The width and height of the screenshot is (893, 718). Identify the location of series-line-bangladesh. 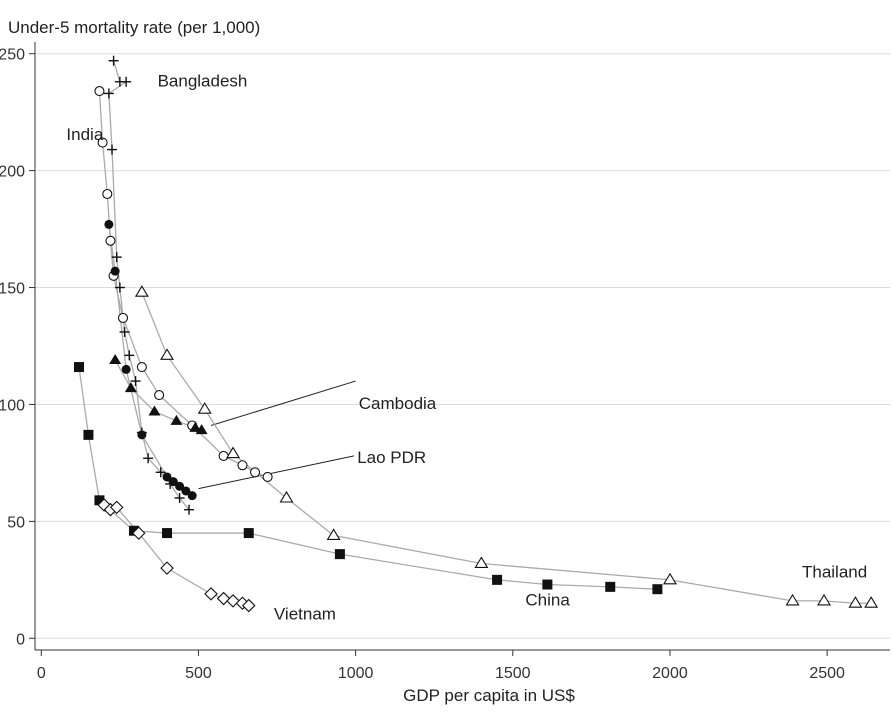
(149, 285).